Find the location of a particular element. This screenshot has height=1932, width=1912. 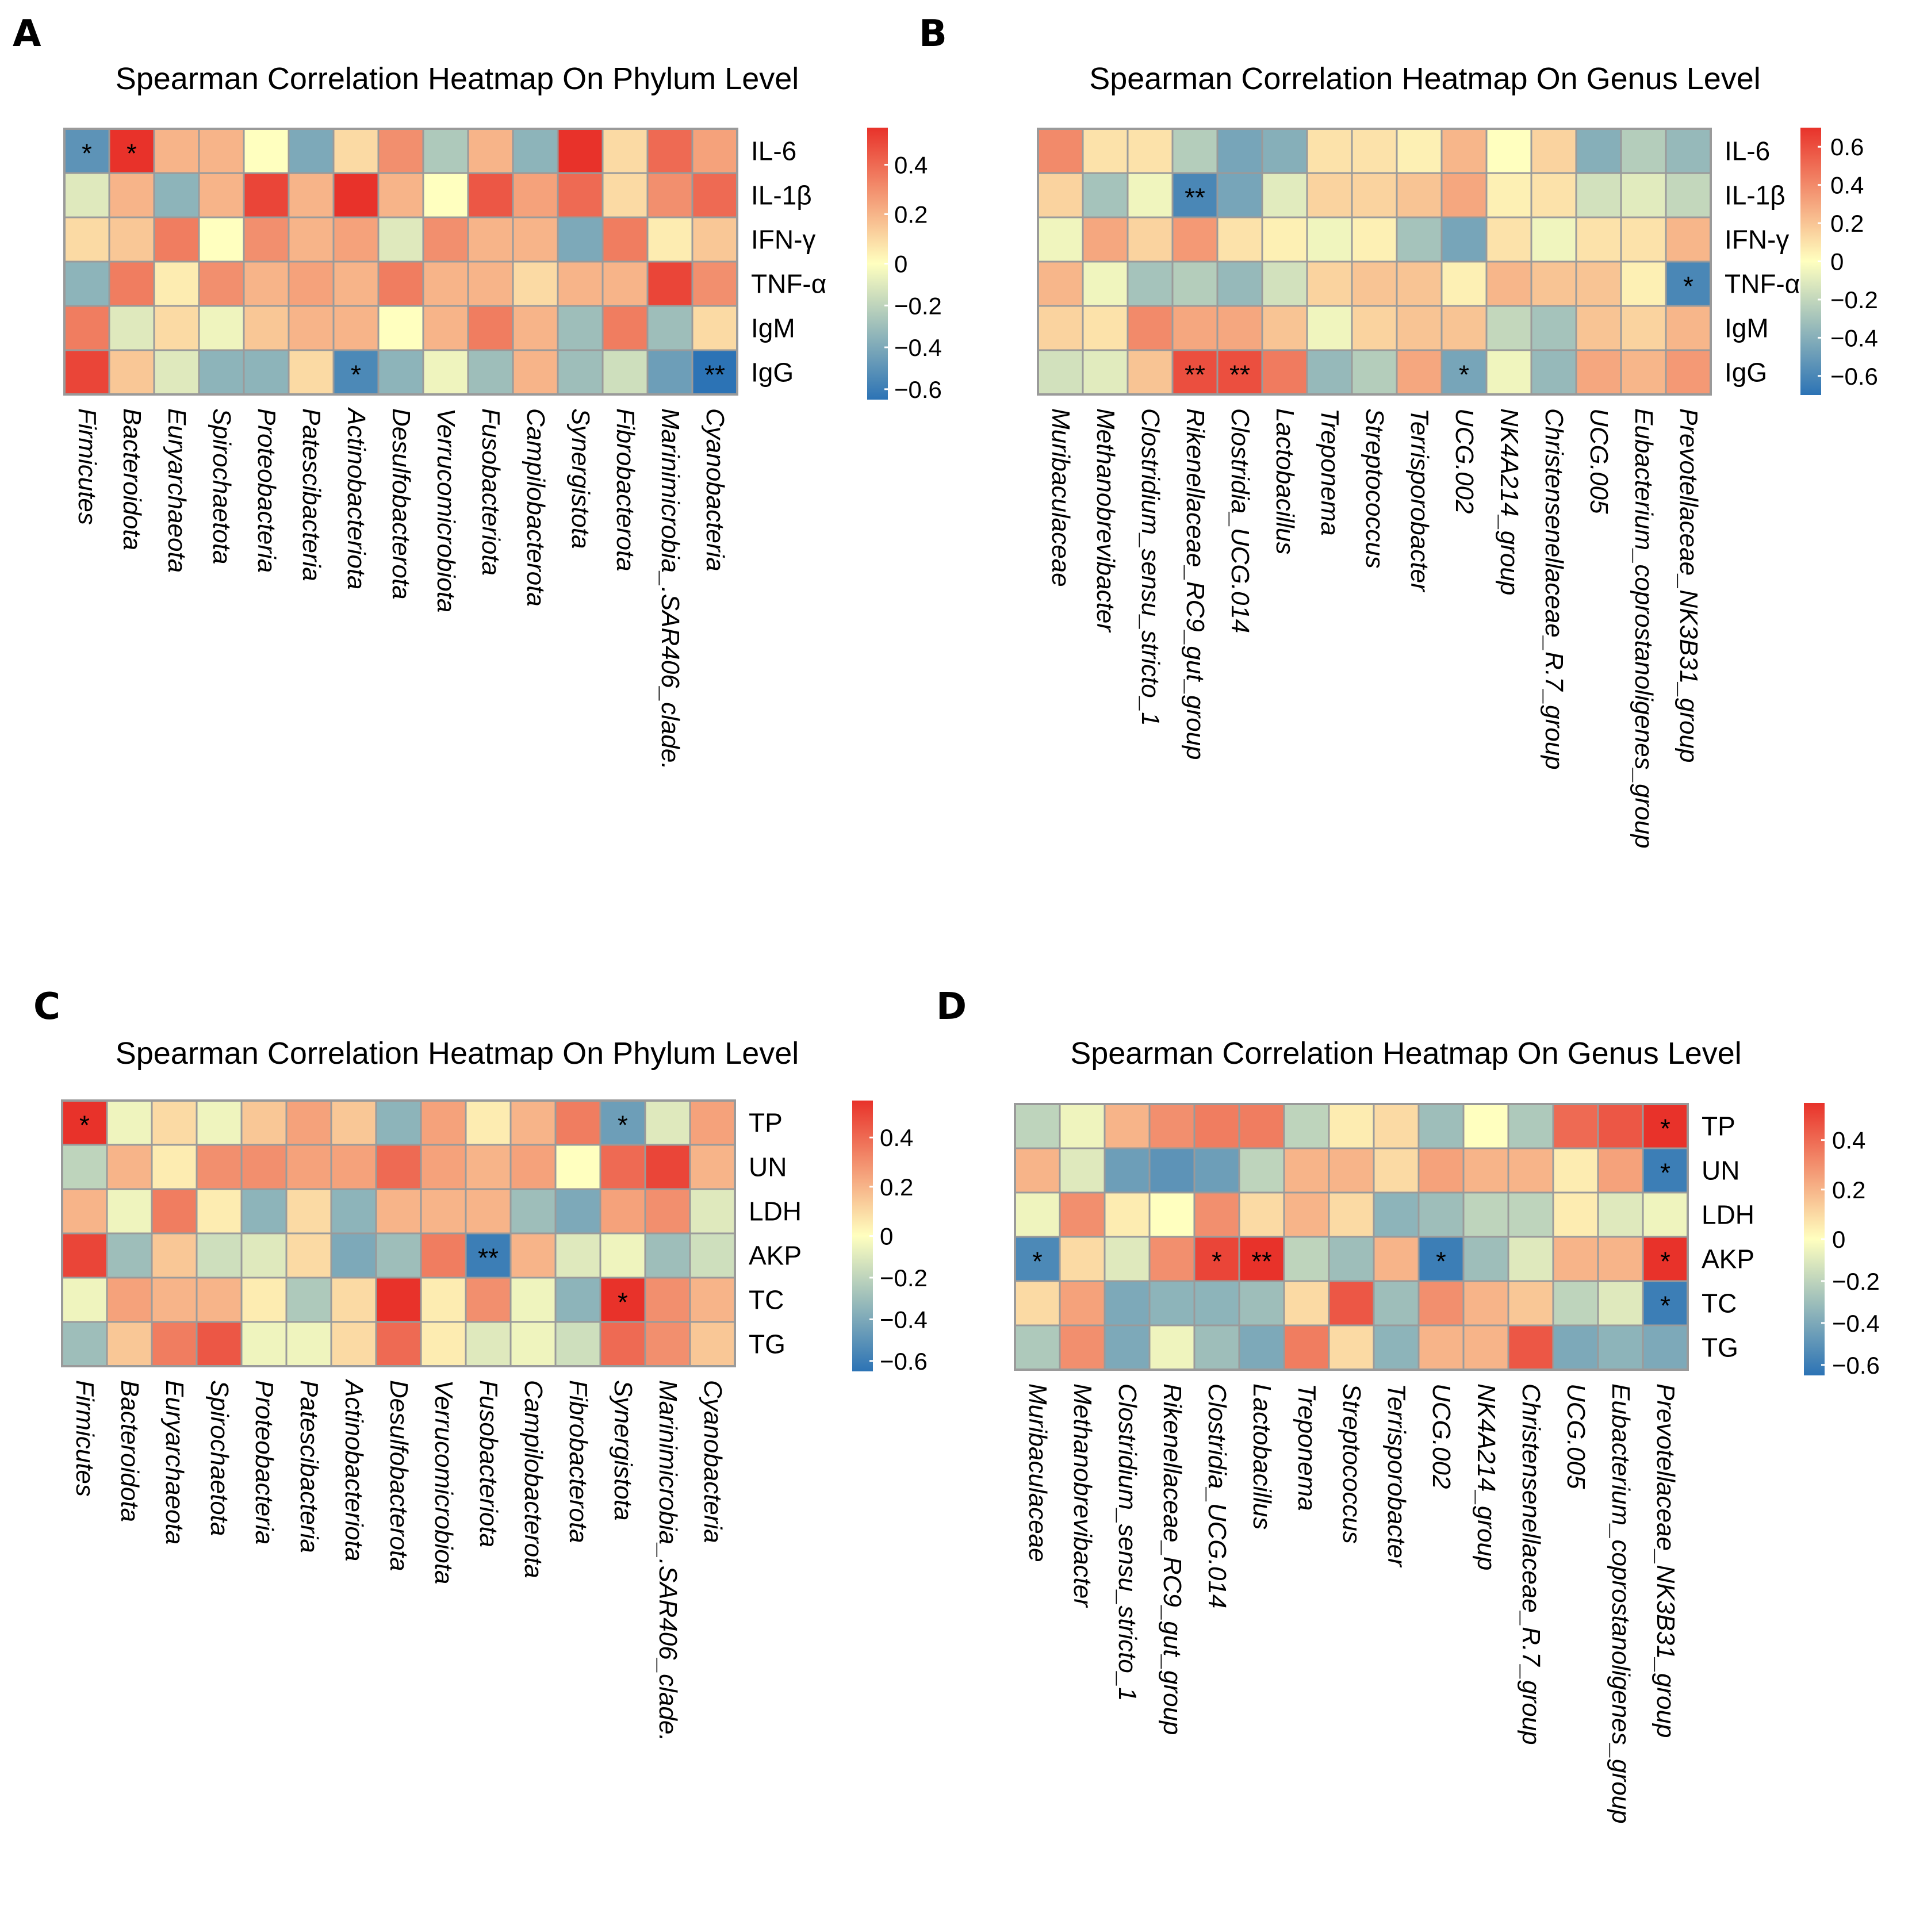

row-label: IgM is located at coordinates (1747, 328).